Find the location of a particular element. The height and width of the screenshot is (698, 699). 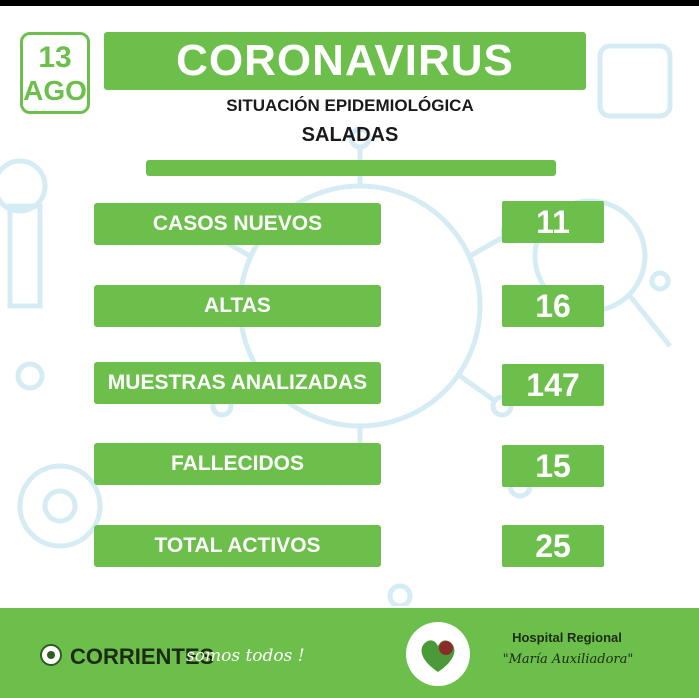

corrientes-brand: CORRIENTES is located at coordinates (142, 656).